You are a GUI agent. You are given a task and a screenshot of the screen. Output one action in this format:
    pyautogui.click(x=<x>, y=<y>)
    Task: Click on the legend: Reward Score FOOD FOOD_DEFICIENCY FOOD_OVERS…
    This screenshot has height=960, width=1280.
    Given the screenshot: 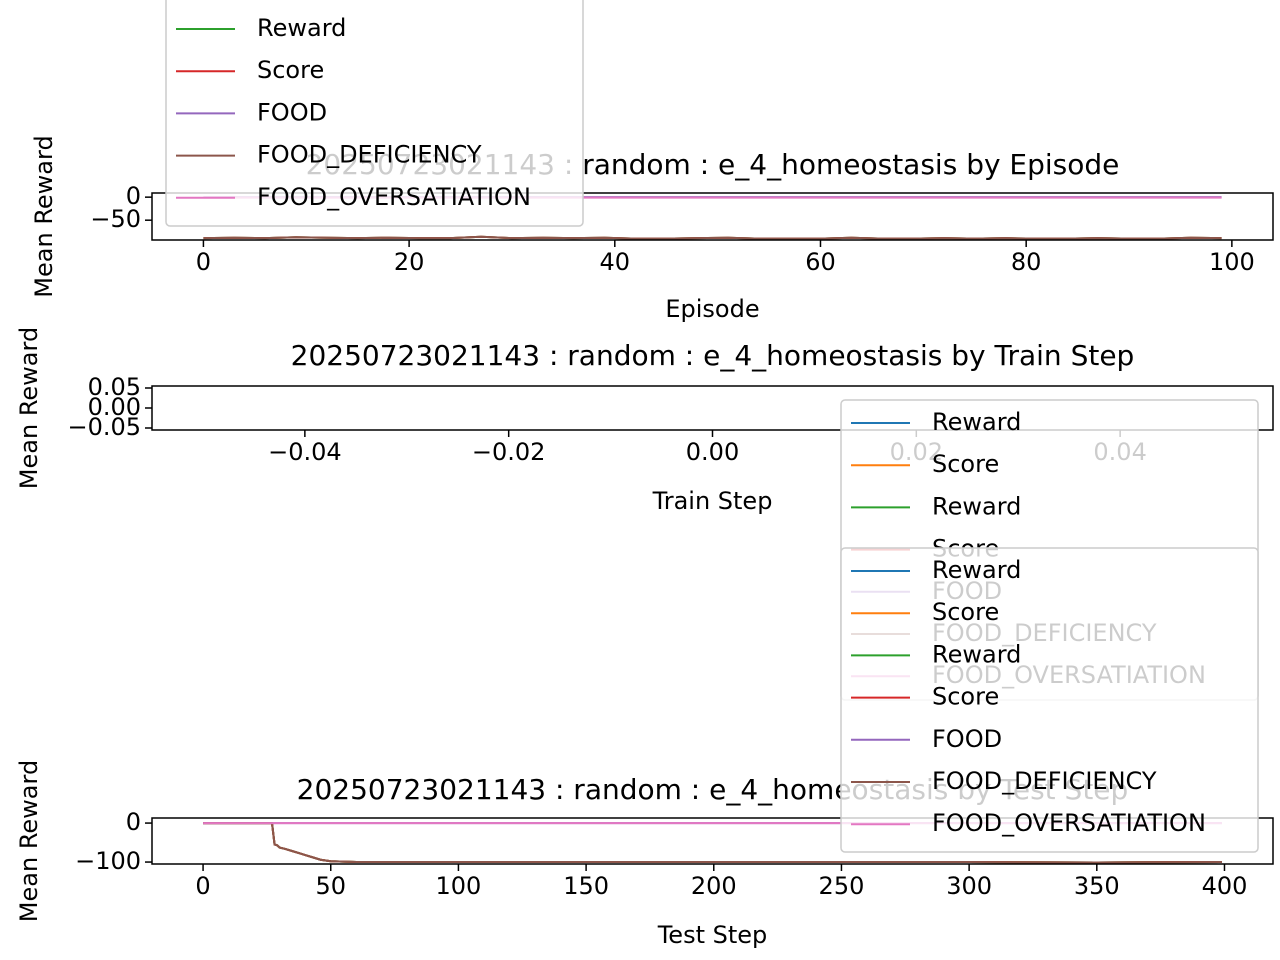 What is the action you would take?
    pyautogui.click(x=374, y=113)
    